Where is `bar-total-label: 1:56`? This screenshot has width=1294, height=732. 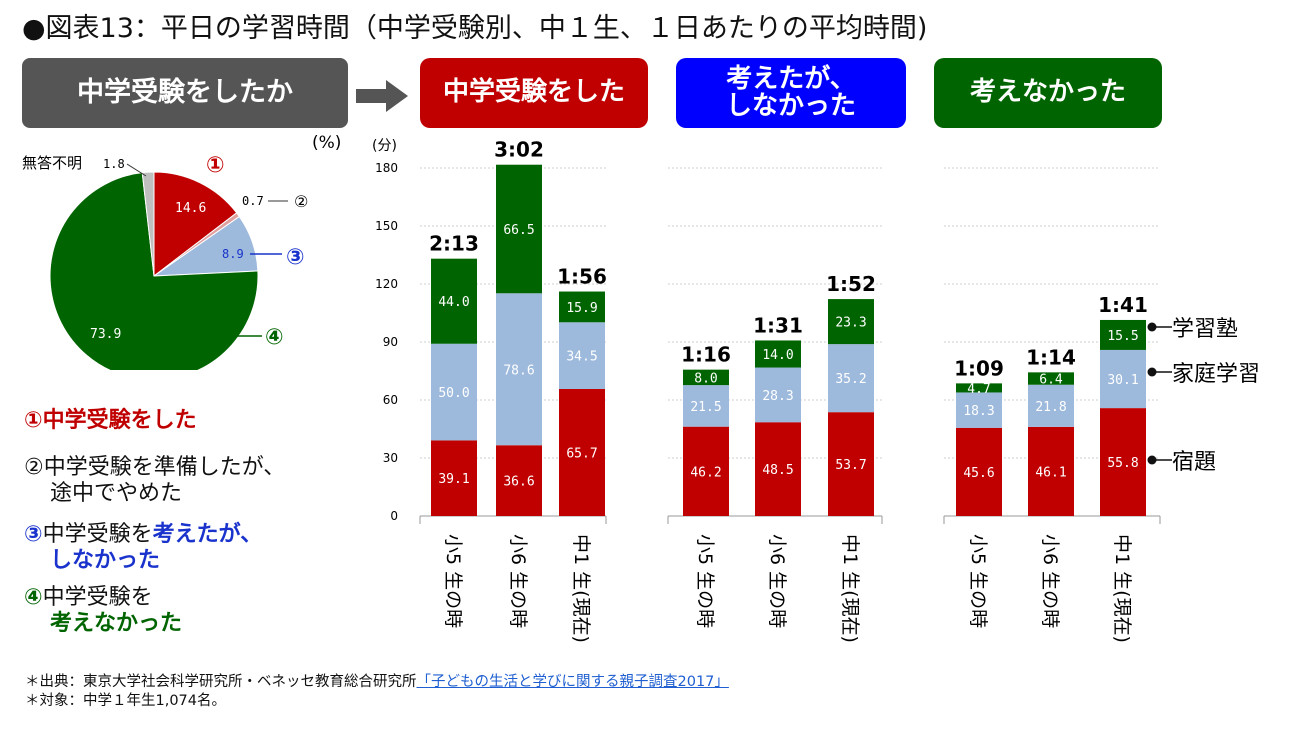
bar-total-label: 1:56 is located at coordinates (582, 277).